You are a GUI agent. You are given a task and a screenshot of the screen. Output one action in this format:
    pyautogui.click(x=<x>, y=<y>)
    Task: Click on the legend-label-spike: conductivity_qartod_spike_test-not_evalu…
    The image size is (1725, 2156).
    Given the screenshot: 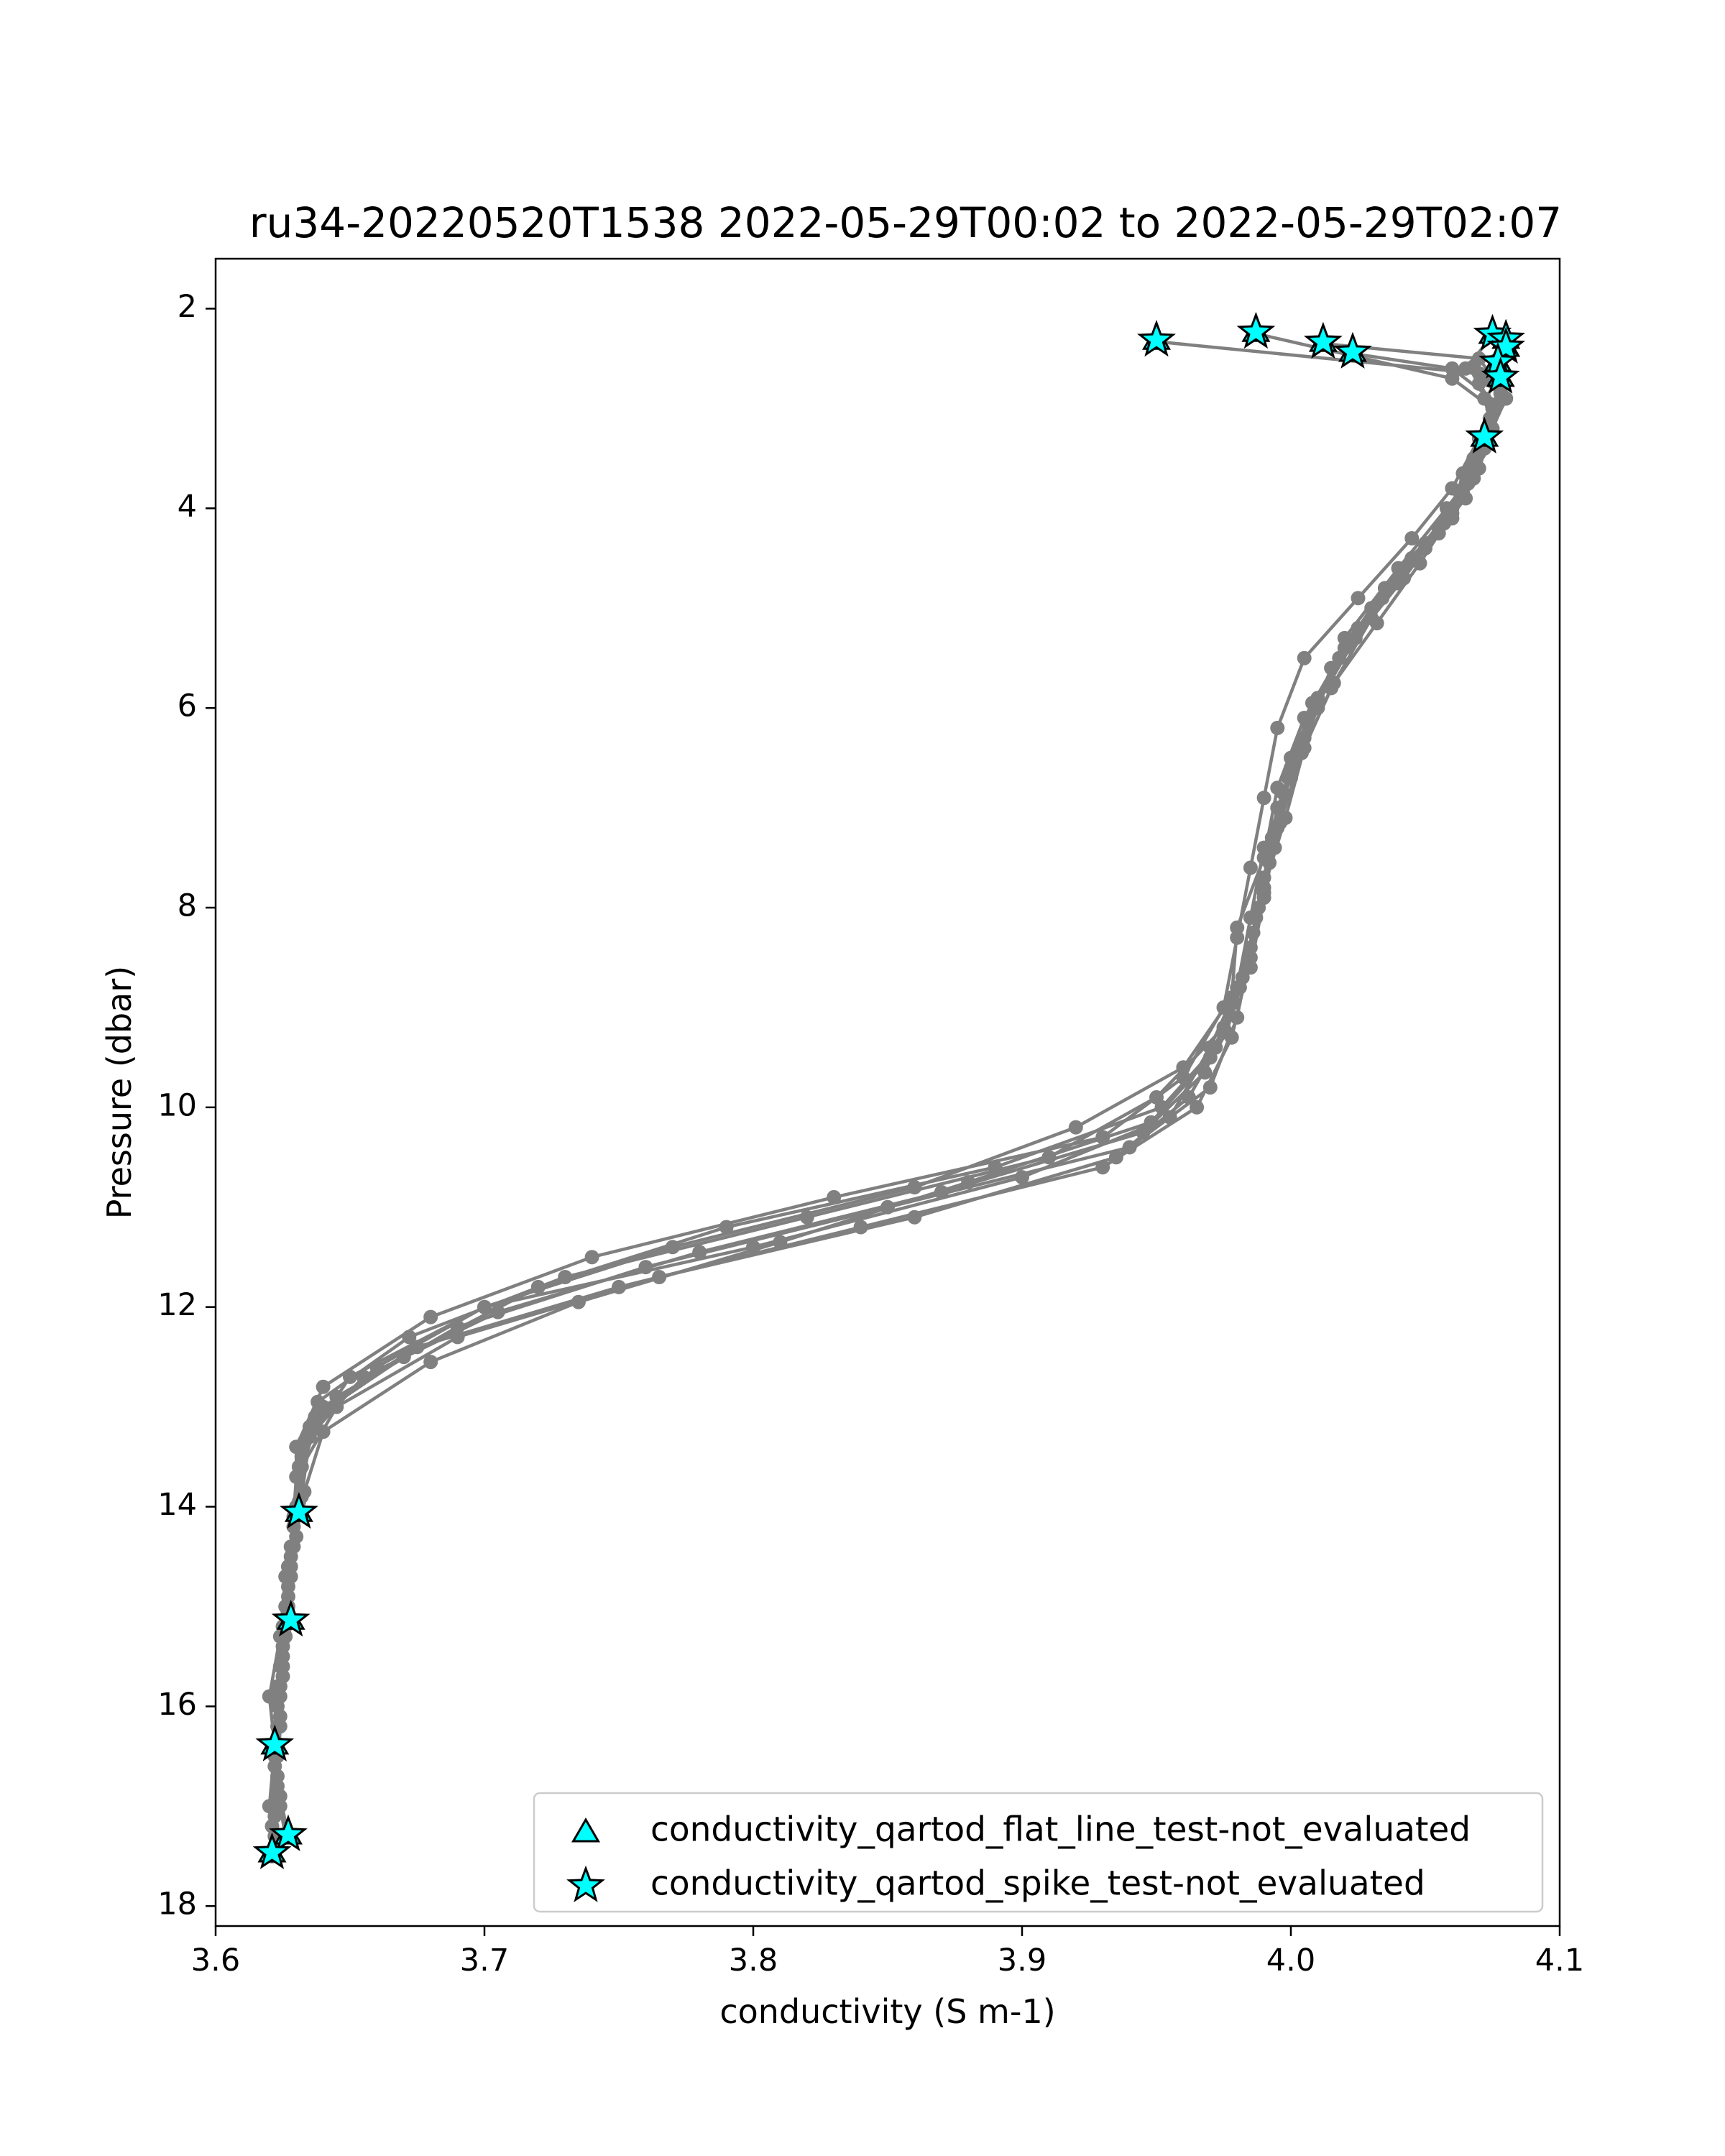 What is the action you would take?
    pyautogui.click(x=1037, y=1884)
    